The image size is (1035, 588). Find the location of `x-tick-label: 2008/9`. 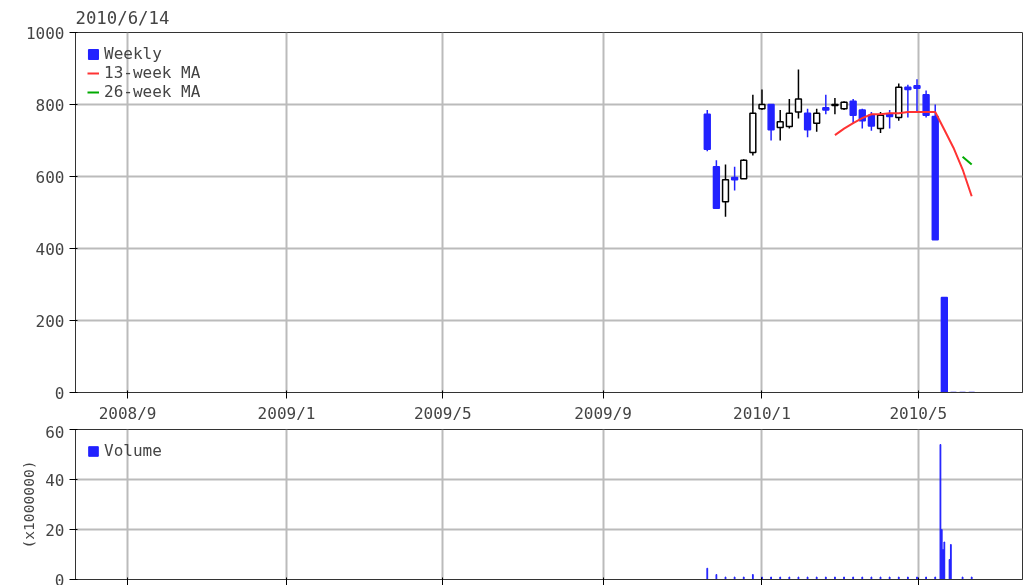

x-tick-label: 2008/9 is located at coordinates (127, 413).